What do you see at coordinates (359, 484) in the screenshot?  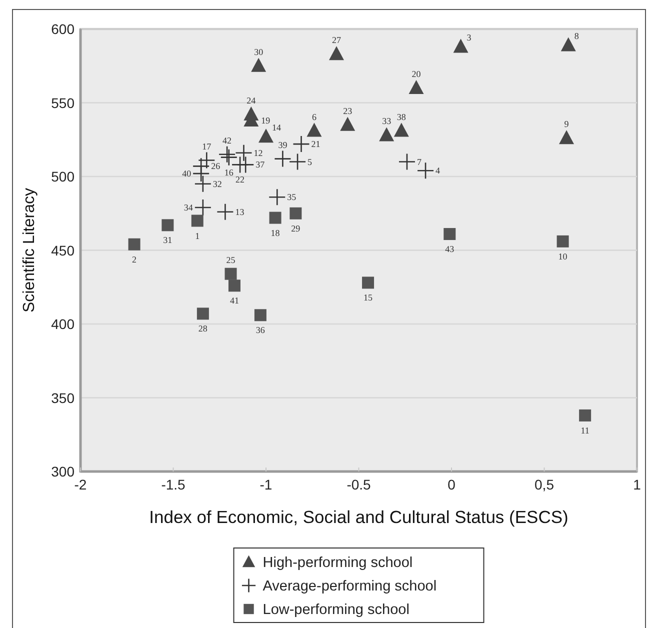 I see `x-tick-label: -0.5` at bounding box center [359, 484].